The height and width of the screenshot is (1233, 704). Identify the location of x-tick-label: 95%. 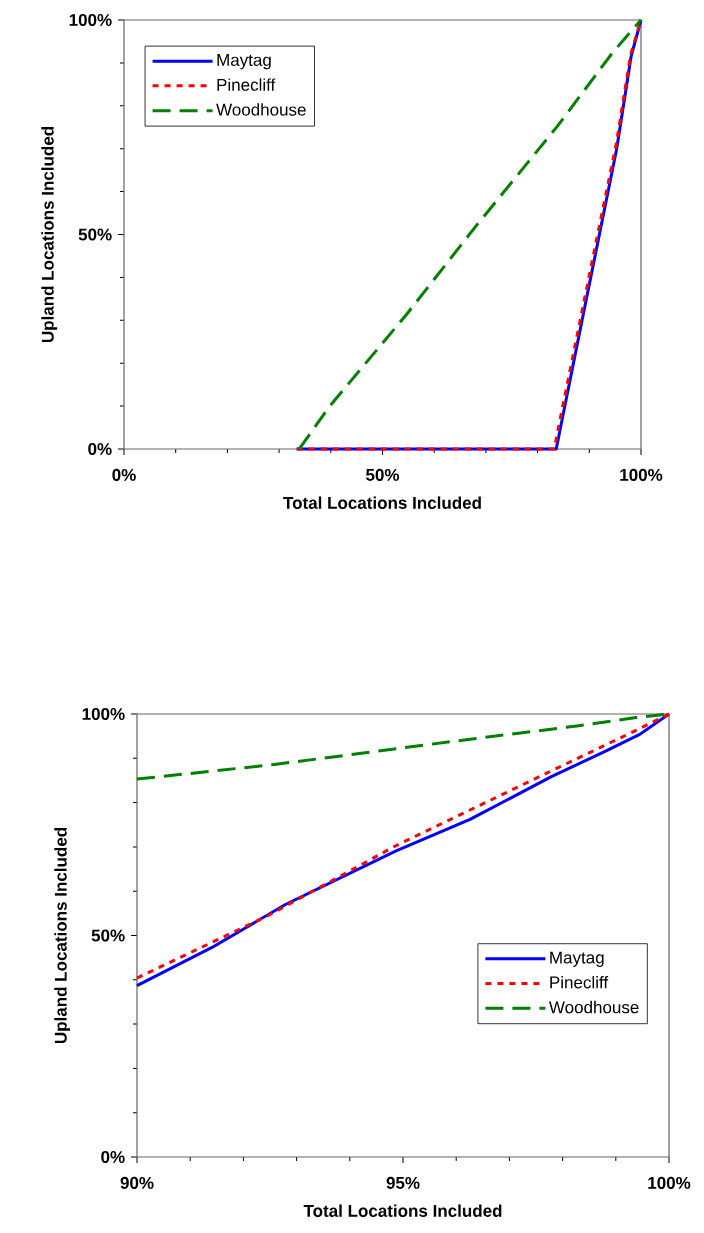
(403, 1182).